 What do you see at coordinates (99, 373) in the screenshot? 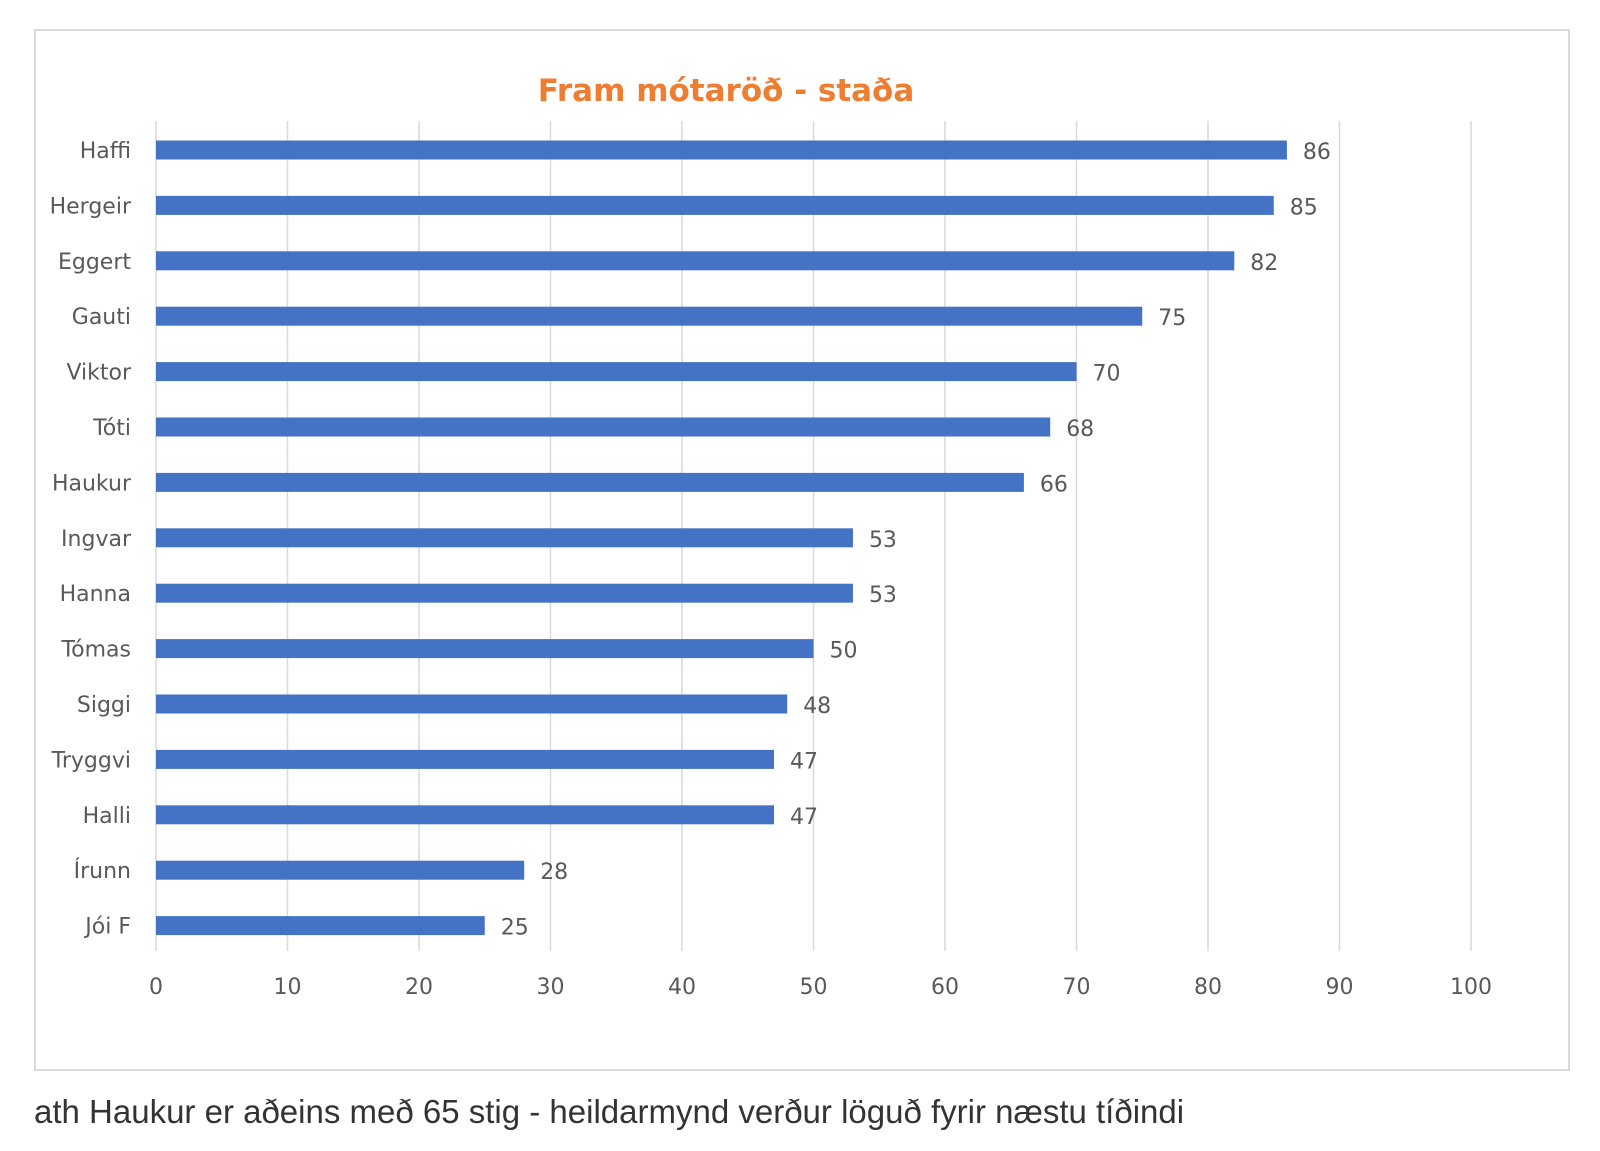
I see `category-label: Viktor` at bounding box center [99, 373].